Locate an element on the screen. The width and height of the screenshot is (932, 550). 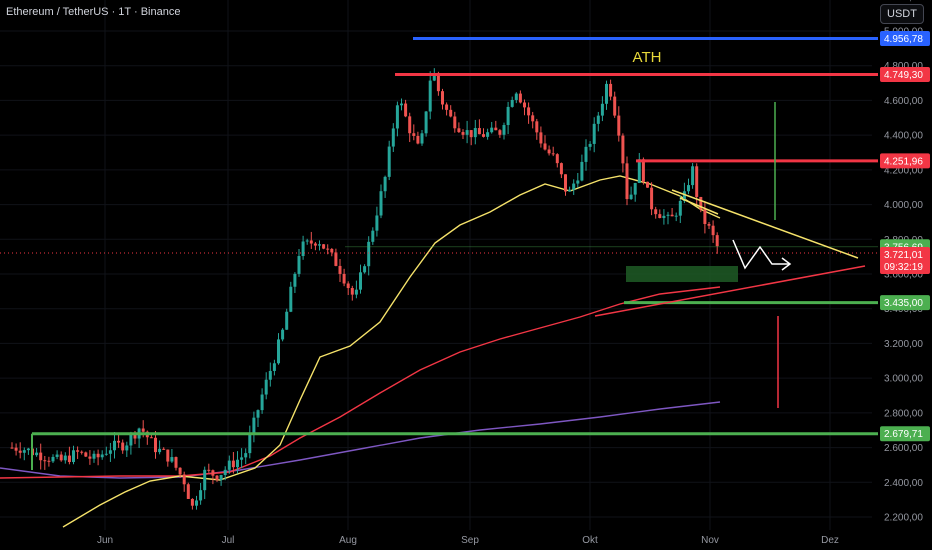
support-lower-badge: 2.679,71 is located at coordinates (905, 434).